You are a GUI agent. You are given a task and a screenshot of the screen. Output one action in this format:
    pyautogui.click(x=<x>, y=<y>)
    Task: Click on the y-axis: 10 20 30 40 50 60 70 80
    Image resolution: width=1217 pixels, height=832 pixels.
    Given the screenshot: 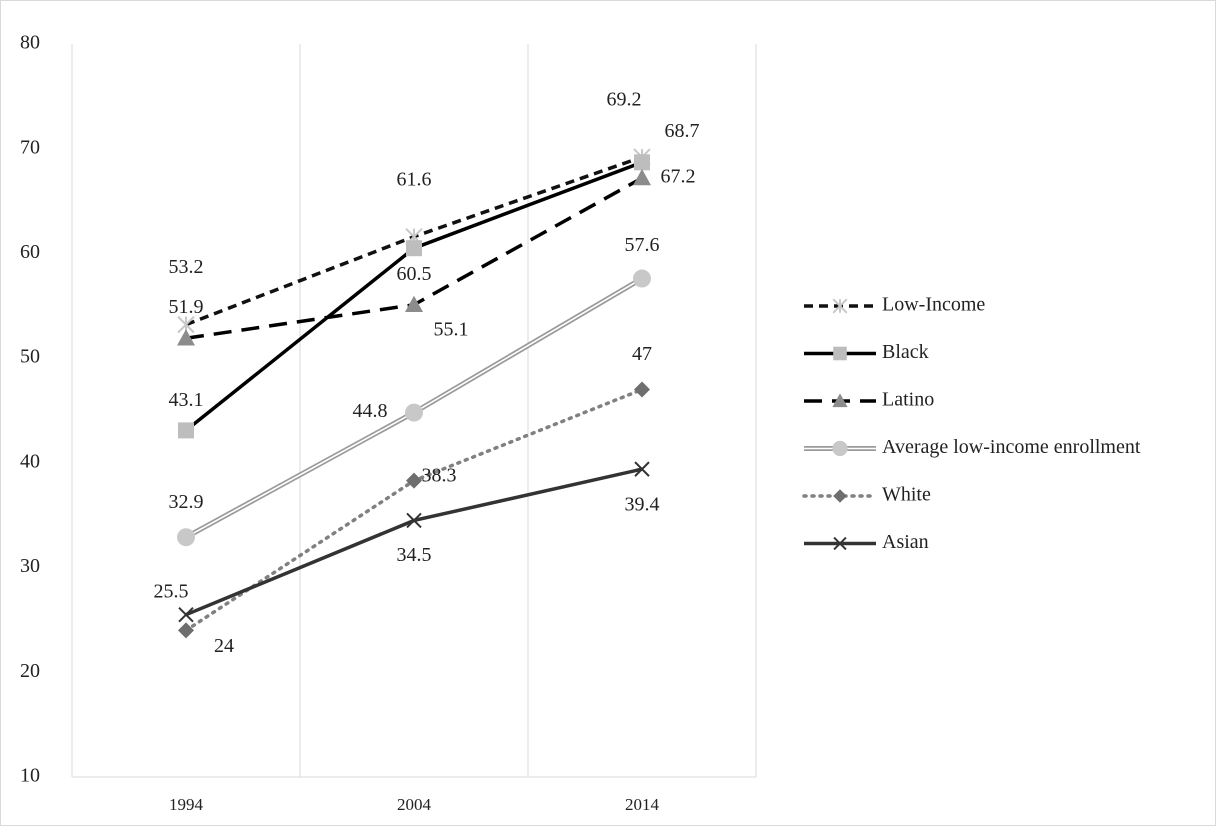 What is the action you would take?
    pyautogui.click(x=30, y=409)
    